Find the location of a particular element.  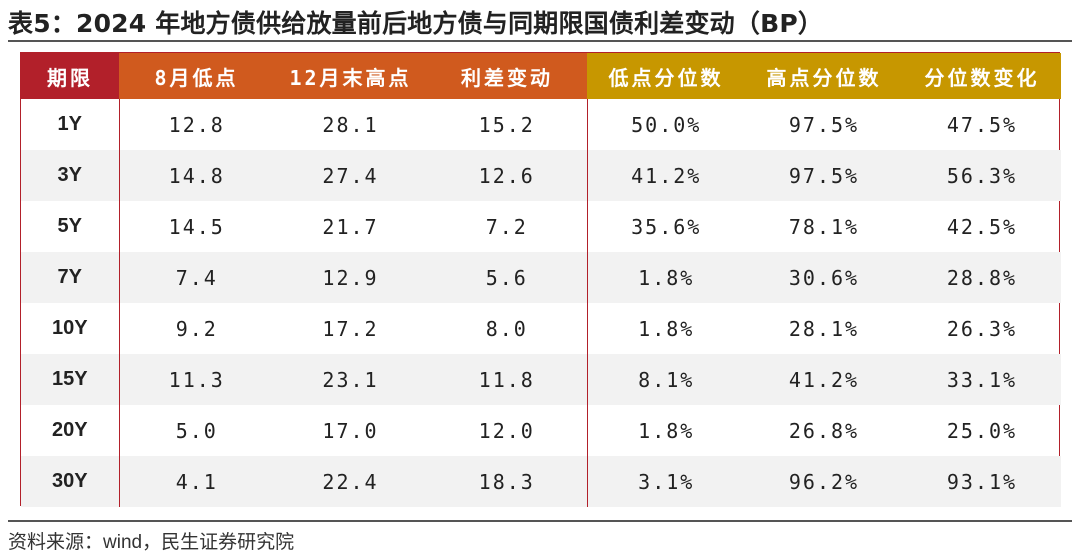

cell-percentile-change: 42.5% is located at coordinates (982, 226).